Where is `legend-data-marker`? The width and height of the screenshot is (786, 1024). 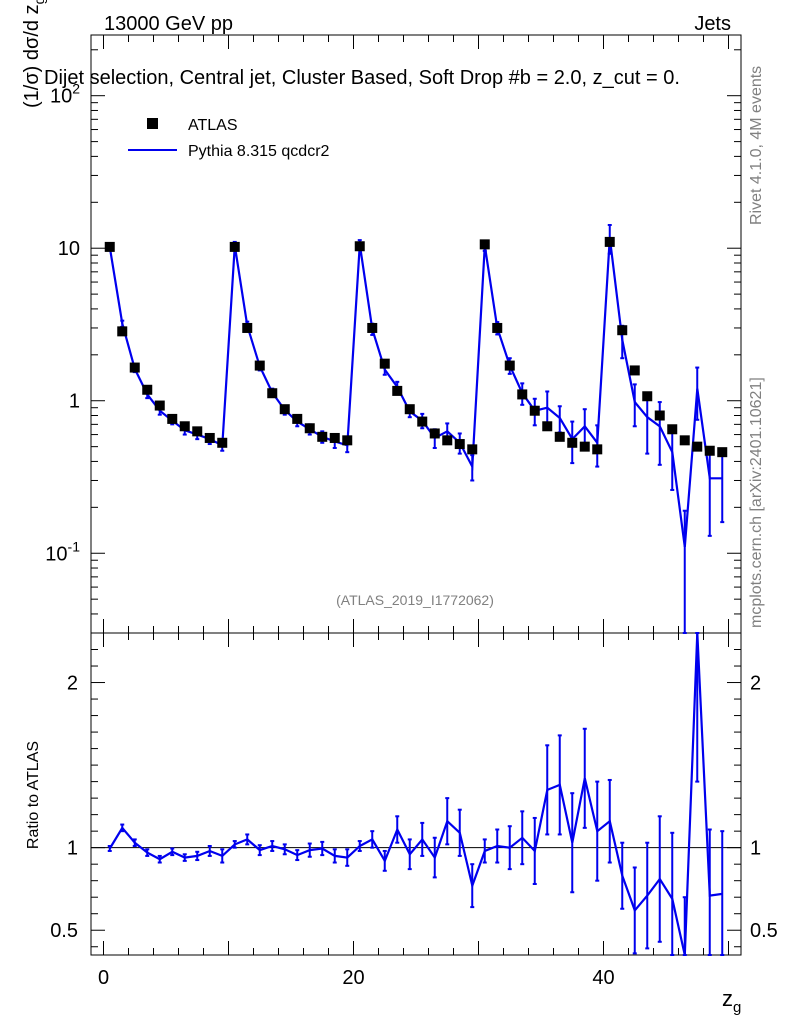 legend-data-marker is located at coordinates (152, 123).